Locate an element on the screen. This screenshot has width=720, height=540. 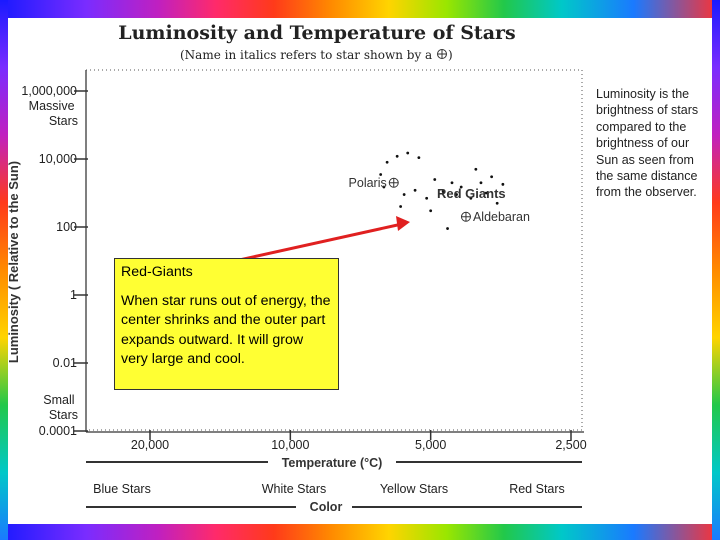
x-tick-group: 20,000 10,000 5,000 2,500 is located at coordinates (359, 441).